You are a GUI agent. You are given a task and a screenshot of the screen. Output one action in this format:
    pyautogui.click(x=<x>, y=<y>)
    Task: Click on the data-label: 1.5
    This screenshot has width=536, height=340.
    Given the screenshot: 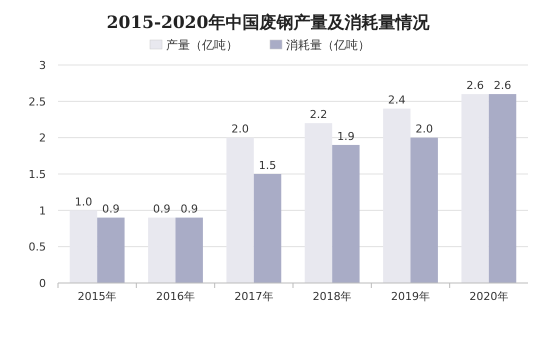 What is the action you would take?
    pyautogui.click(x=267, y=165)
    